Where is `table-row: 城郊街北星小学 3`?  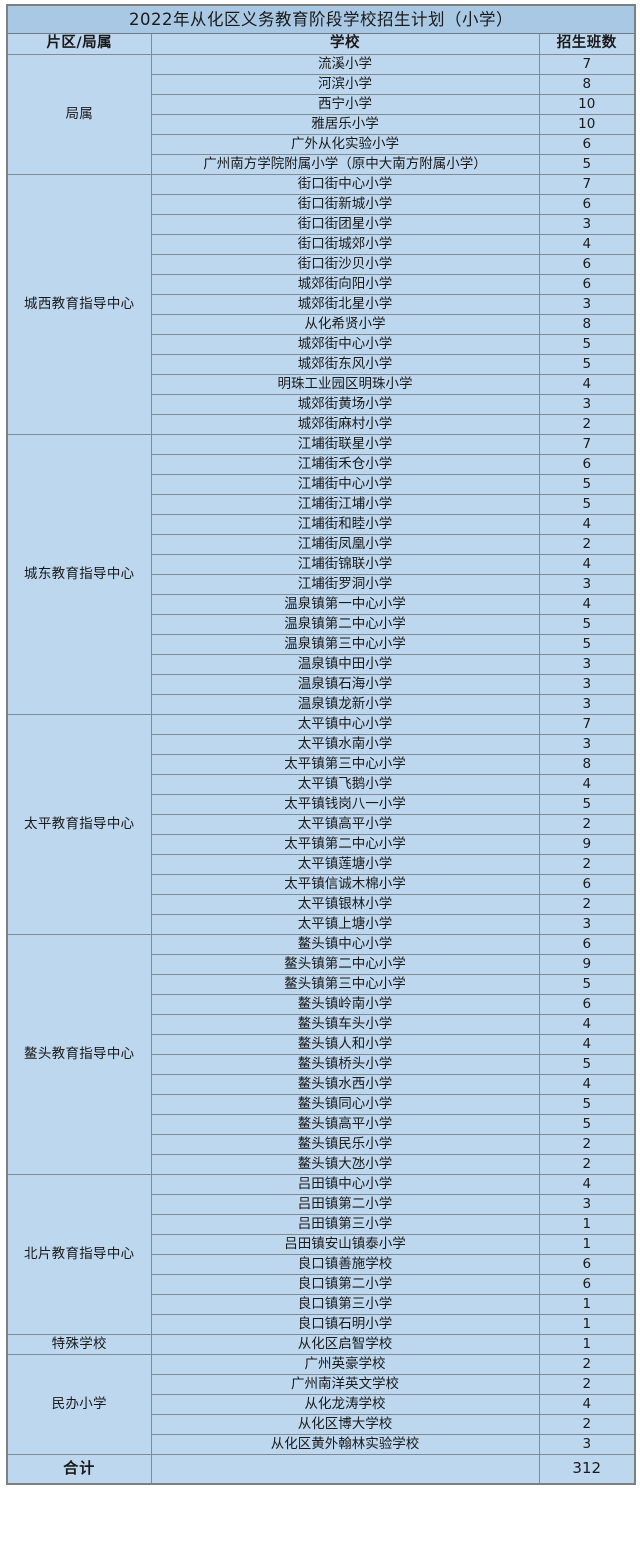
table-row: 城郊街北星小学 3 is located at coordinates (321, 304).